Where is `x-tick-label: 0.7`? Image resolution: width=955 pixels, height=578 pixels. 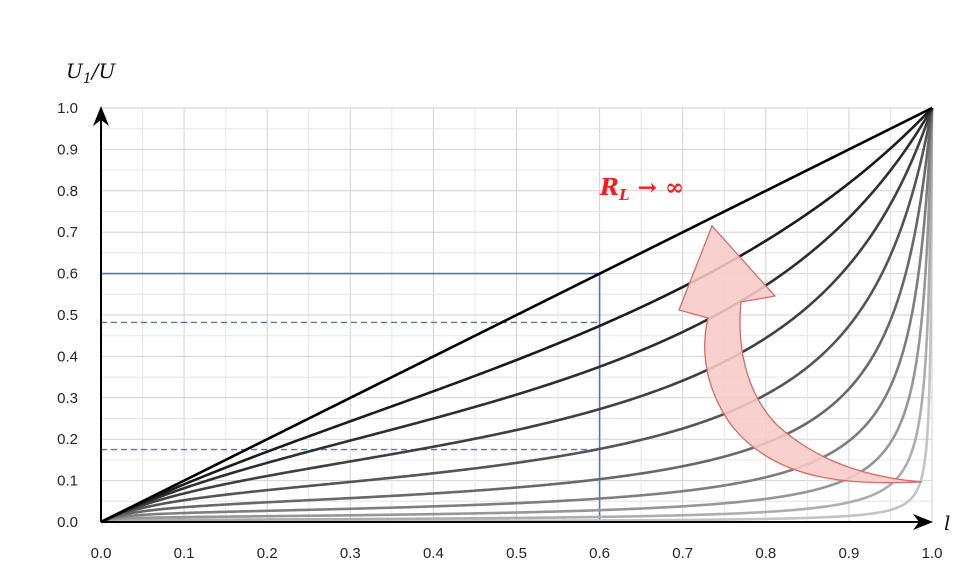 x-tick-label: 0.7 is located at coordinates (682, 553).